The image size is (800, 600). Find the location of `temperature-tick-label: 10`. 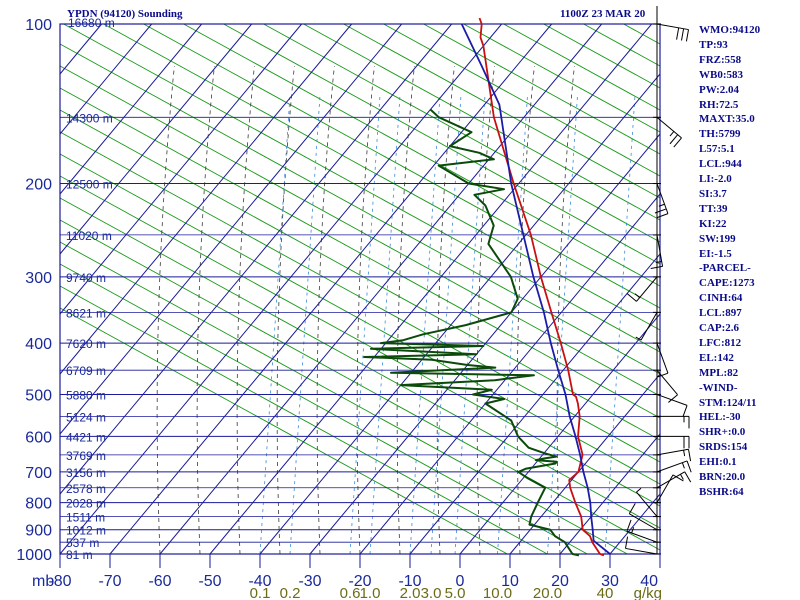

temperature-tick-label: 10 is located at coordinates (510, 581).